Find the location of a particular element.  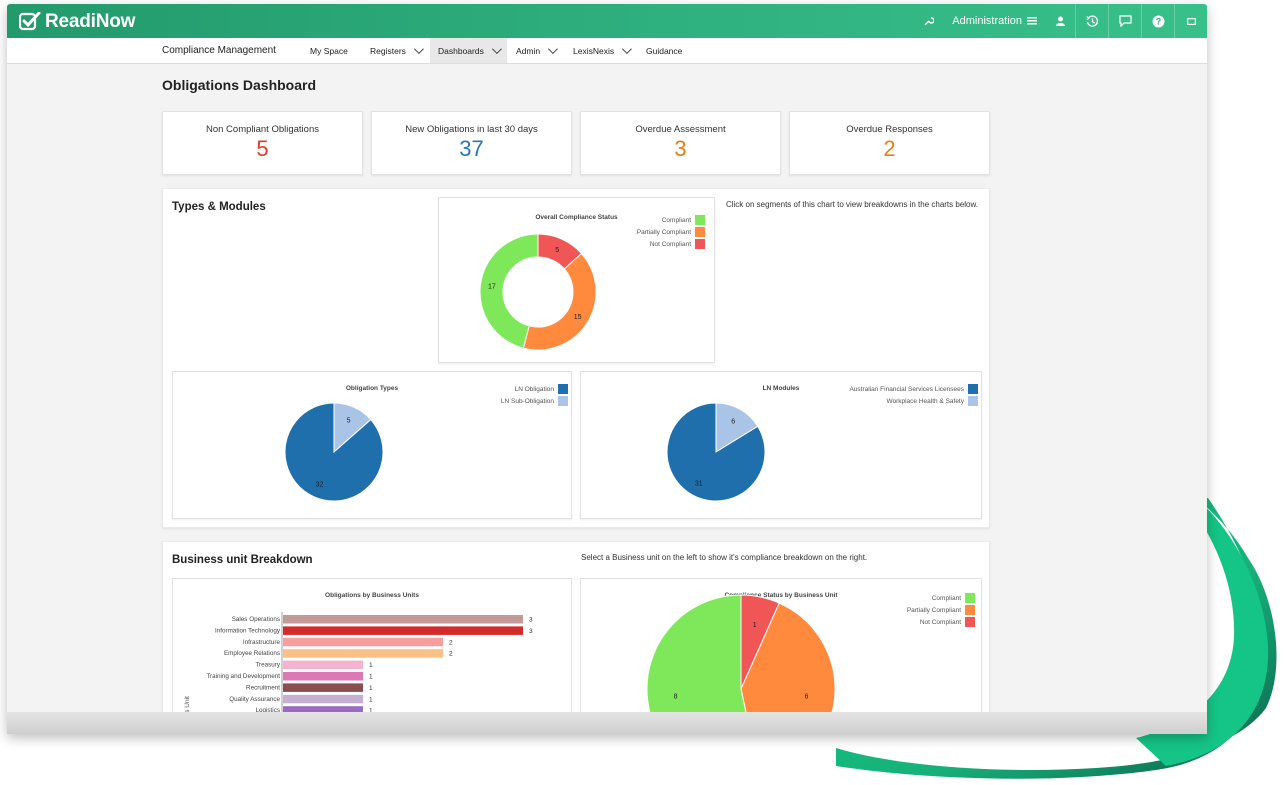

pie-data-label: 32 is located at coordinates (320, 485).